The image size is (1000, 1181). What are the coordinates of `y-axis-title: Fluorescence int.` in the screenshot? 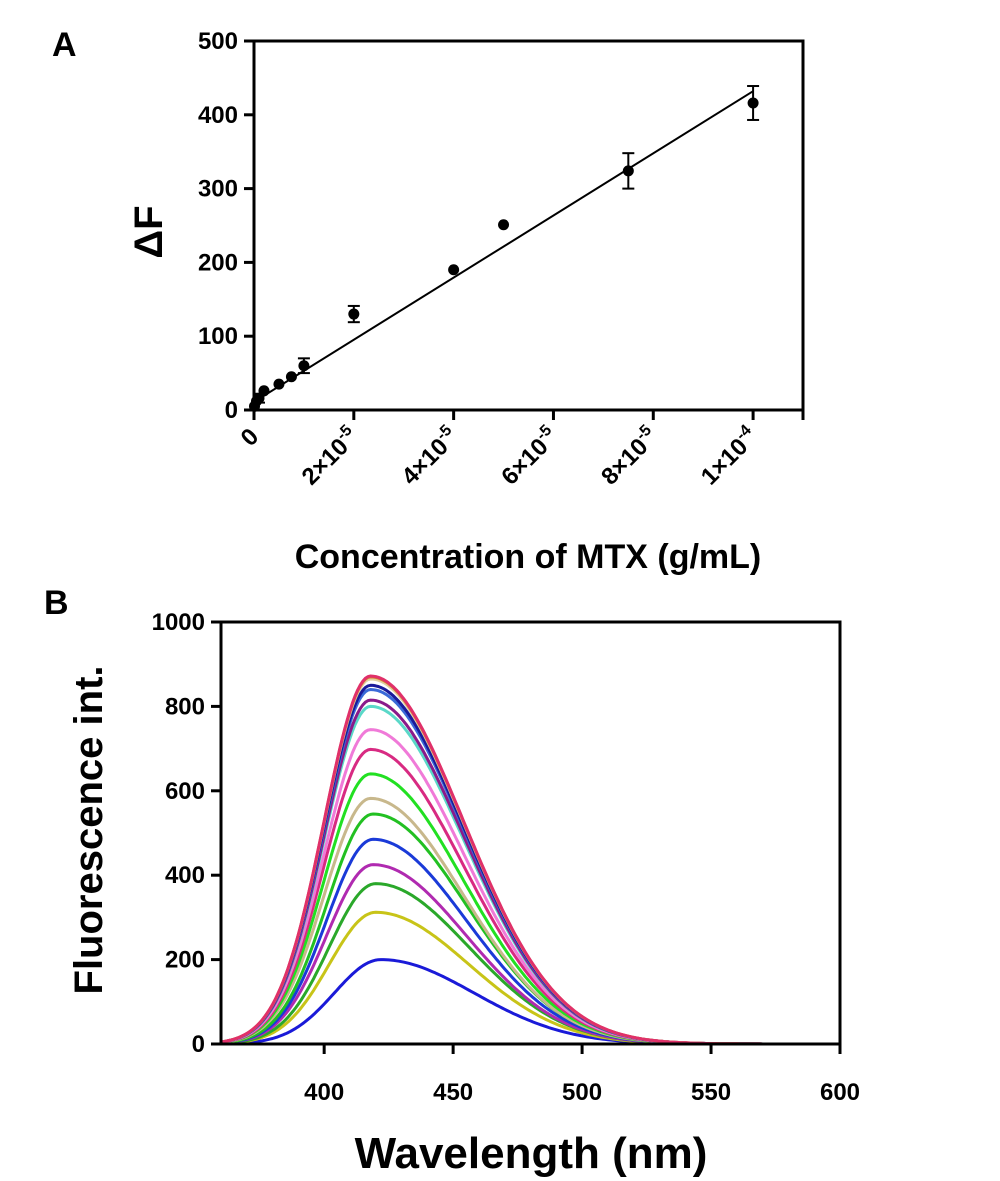 It's located at (89, 830).